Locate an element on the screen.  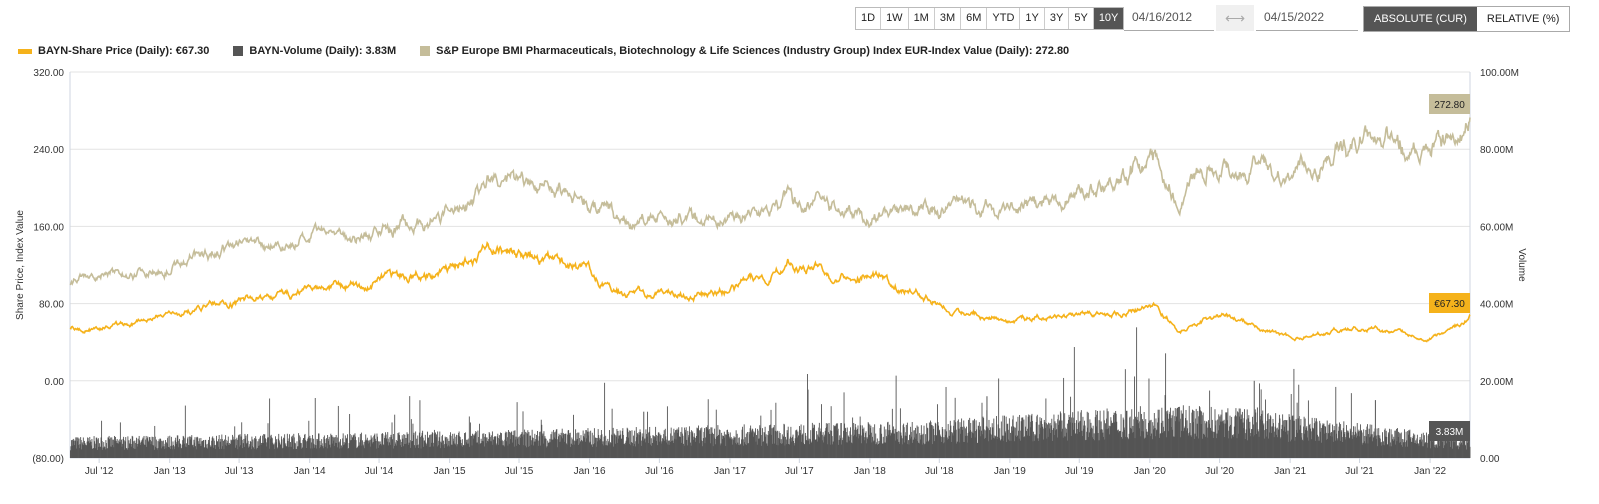
swap-dates-icon: ⟷ is located at coordinates (1235, 18).